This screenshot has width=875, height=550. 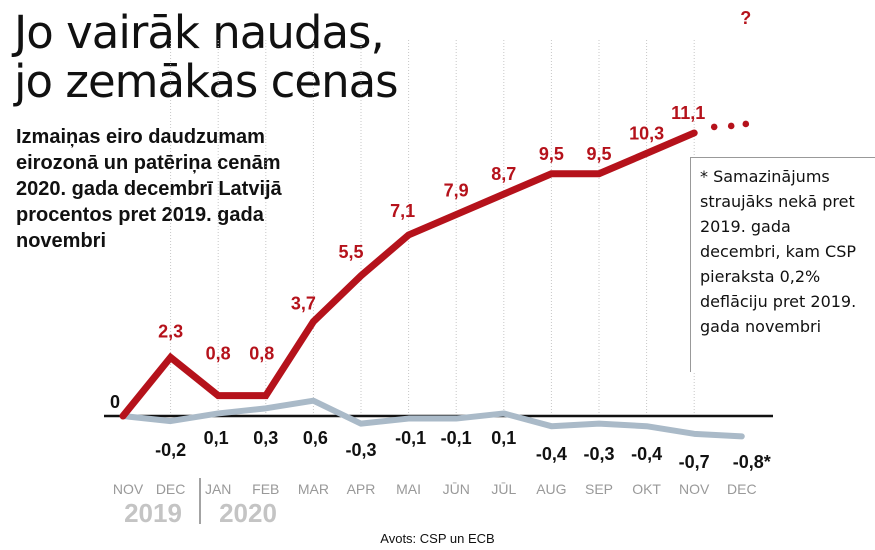 I want to click on x-tick-label: SEP, so click(x=599, y=489).